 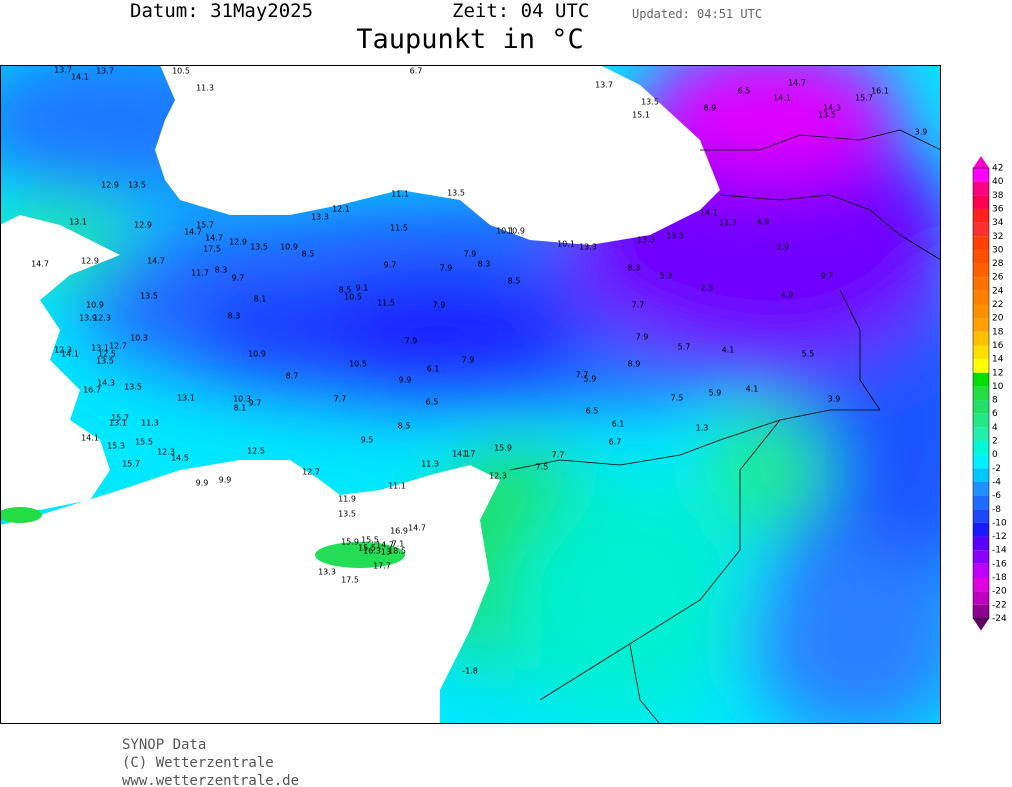 What do you see at coordinates (615, 442) in the screenshot?
I see `station-value: 6.7` at bounding box center [615, 442].